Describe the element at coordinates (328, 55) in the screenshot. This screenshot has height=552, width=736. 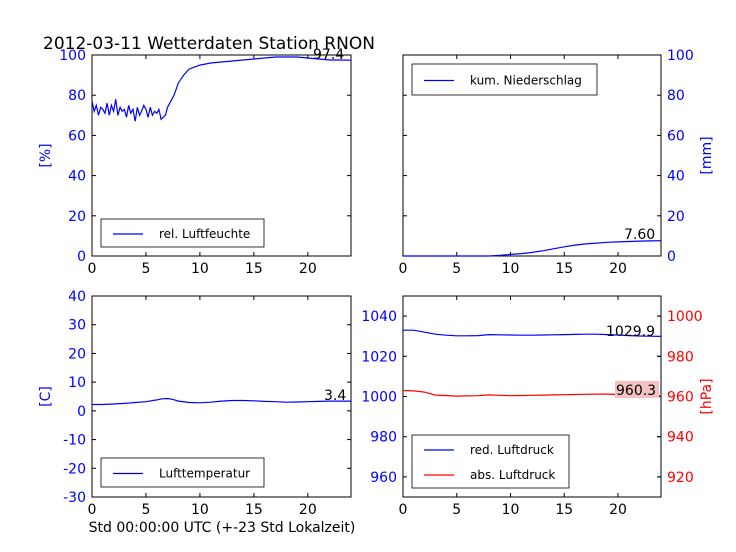
I see `last-value-label: 97.4` at that location.